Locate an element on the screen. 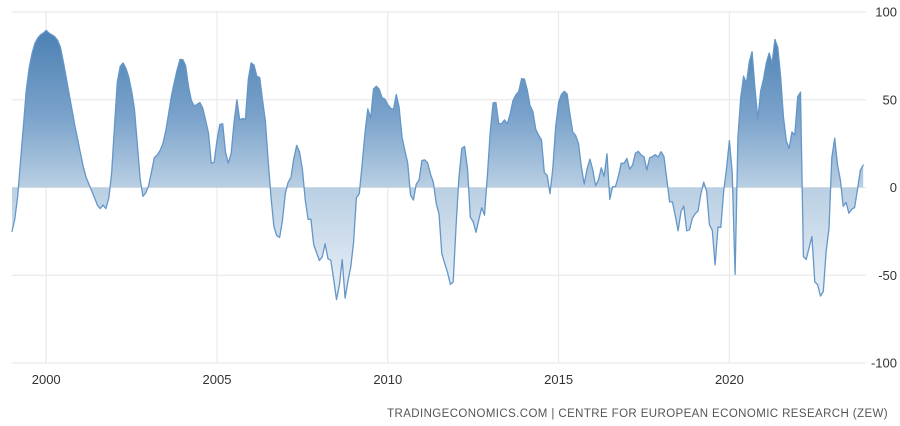 The height and width of the screenshot is (426, 900). y-tick-label: -50 is located at coordinates (887, 275).